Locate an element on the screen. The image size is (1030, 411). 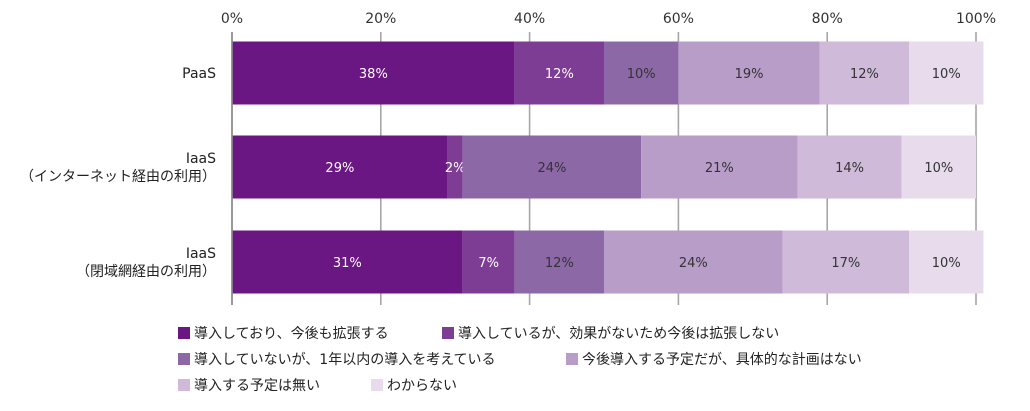
legend-item: 導入する予定は無い is located at coordinates (249, 385).